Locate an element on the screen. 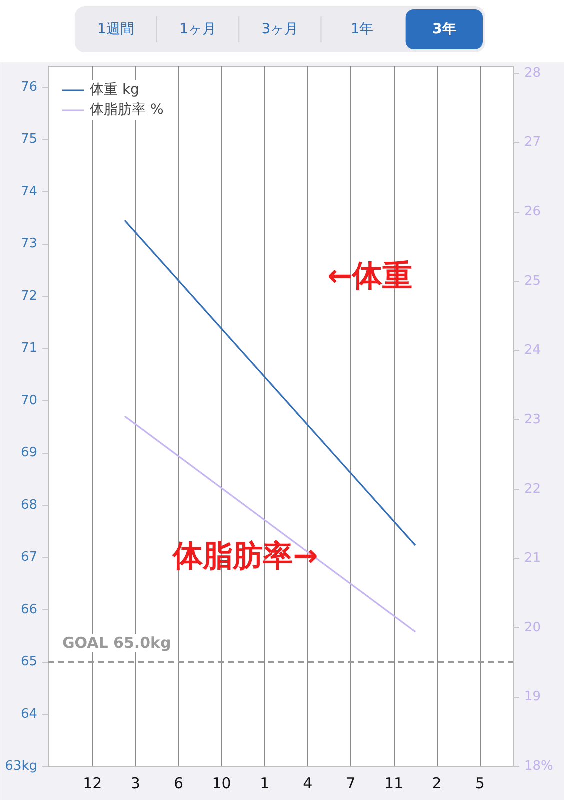 Image resolution: width=564 pixels, height=800 pixels. y2-tick-label: 20 is located at coordinates (533, 628).